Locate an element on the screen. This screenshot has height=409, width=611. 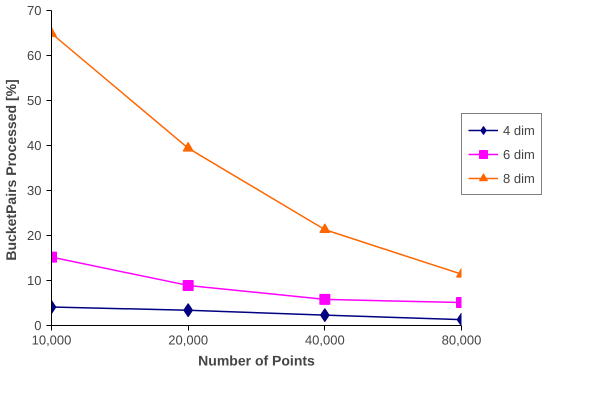
x-tick-label: 10,000 is located at coordinates (52, 340).